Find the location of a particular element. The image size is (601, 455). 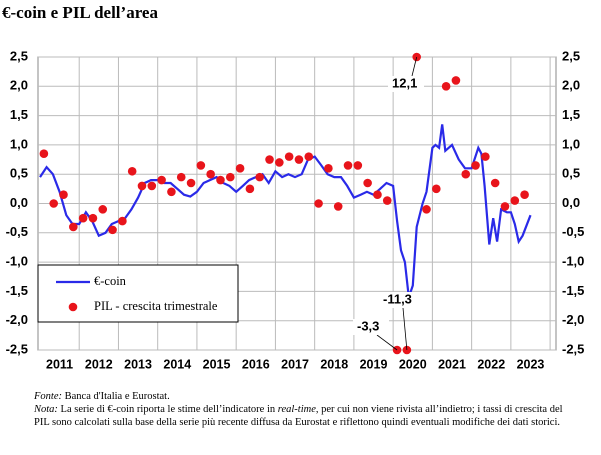

annotation: 12,1 is located at coordinates (404, 82).